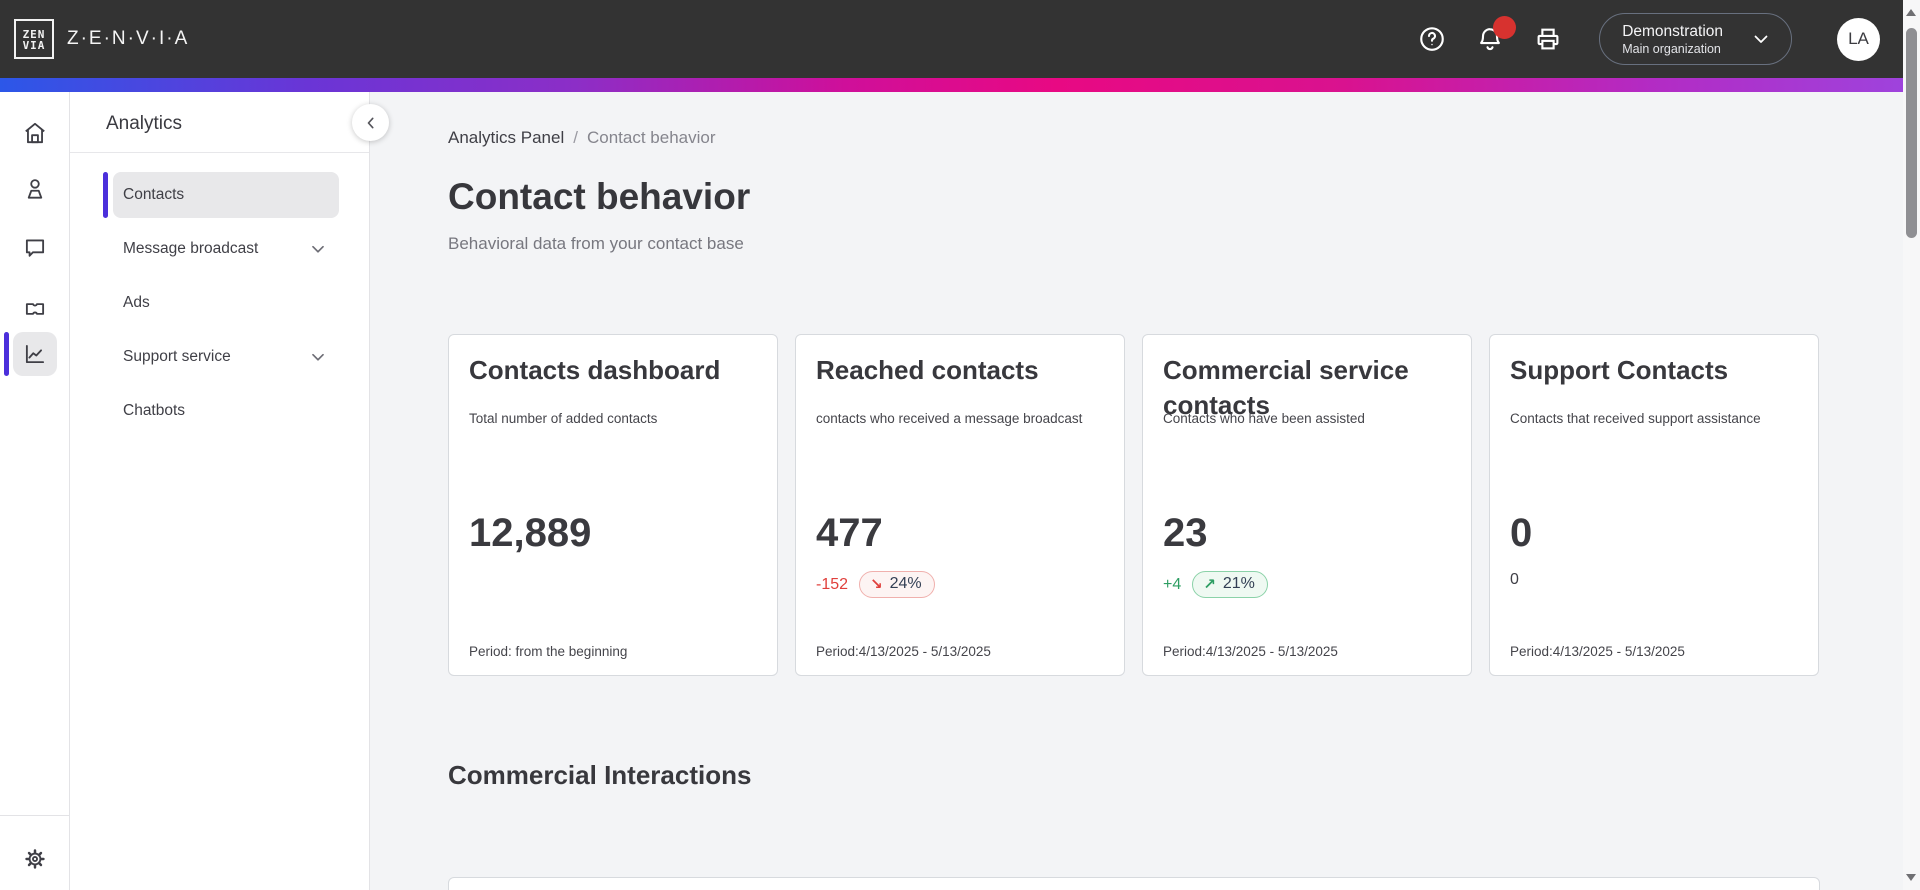 This screenshot has height=890, width=1920. Describe the element at coordinates (1672, 31) in the screenshot. I see `organization-name: Demonstration` at that location.